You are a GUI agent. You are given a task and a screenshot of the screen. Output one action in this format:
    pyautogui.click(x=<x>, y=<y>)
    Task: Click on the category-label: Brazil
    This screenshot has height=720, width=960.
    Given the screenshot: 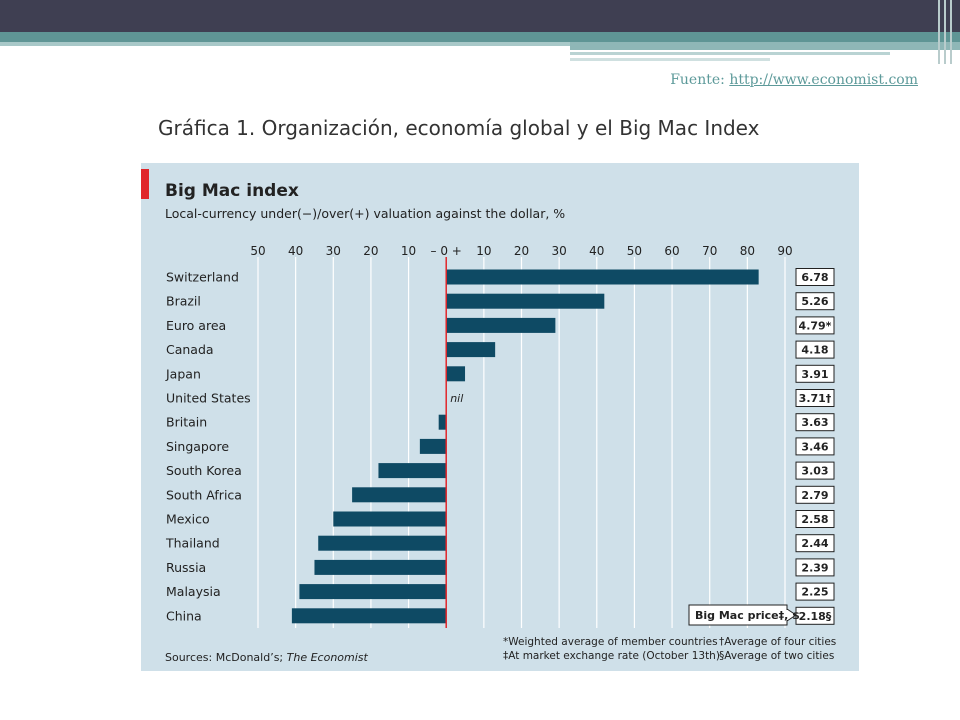 What is the action you would take?
    pyautogui.click(x=183, y=301)
    